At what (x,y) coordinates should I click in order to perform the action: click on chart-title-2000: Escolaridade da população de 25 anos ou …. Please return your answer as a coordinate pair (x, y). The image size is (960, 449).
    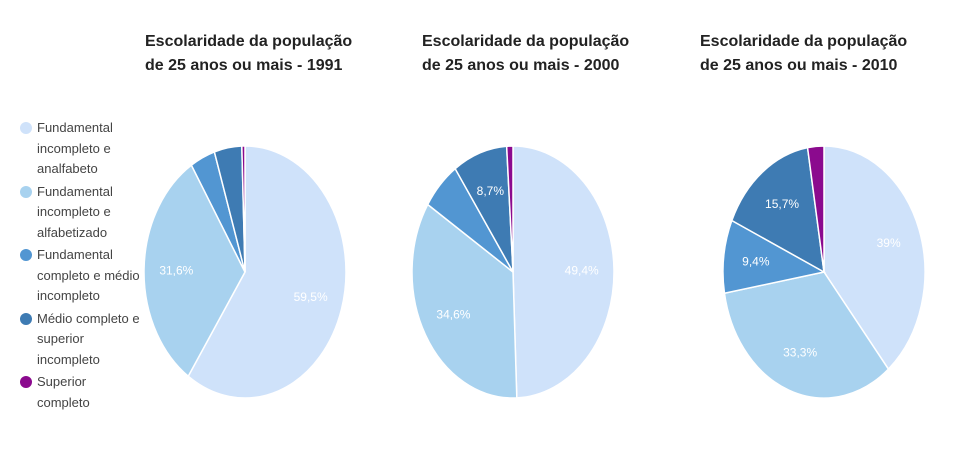
    Looking at the image, I should click on (526, 53).